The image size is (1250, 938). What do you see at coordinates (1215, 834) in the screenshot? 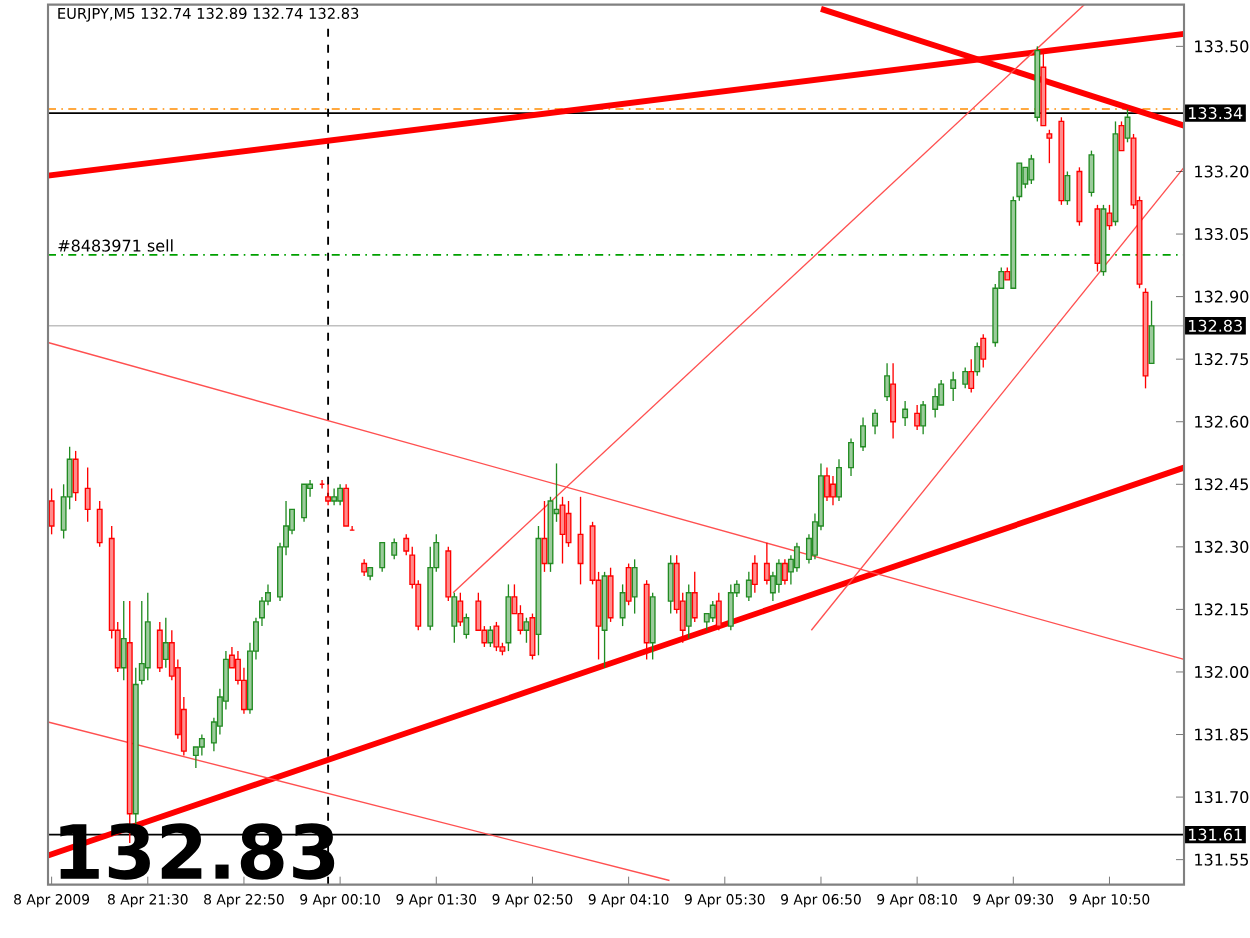
I see `ref-line-label: 131.61` at bounding box center [1215, 834].